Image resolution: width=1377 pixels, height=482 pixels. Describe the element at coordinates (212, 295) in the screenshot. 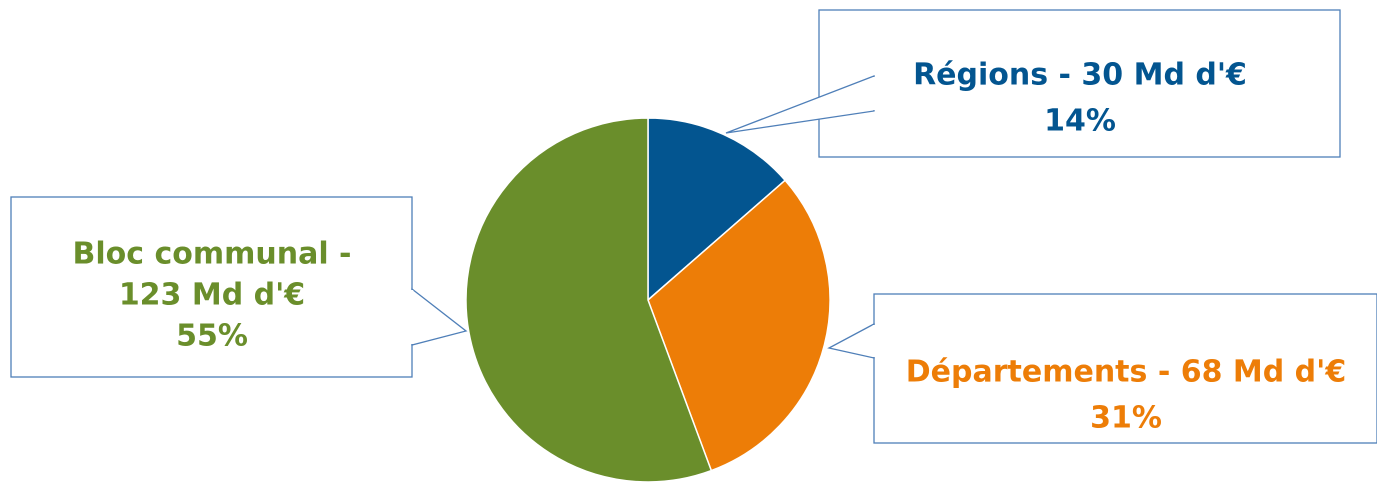

I see `callout-bloc-communal-line-1: 123 Md d'€` at that location.